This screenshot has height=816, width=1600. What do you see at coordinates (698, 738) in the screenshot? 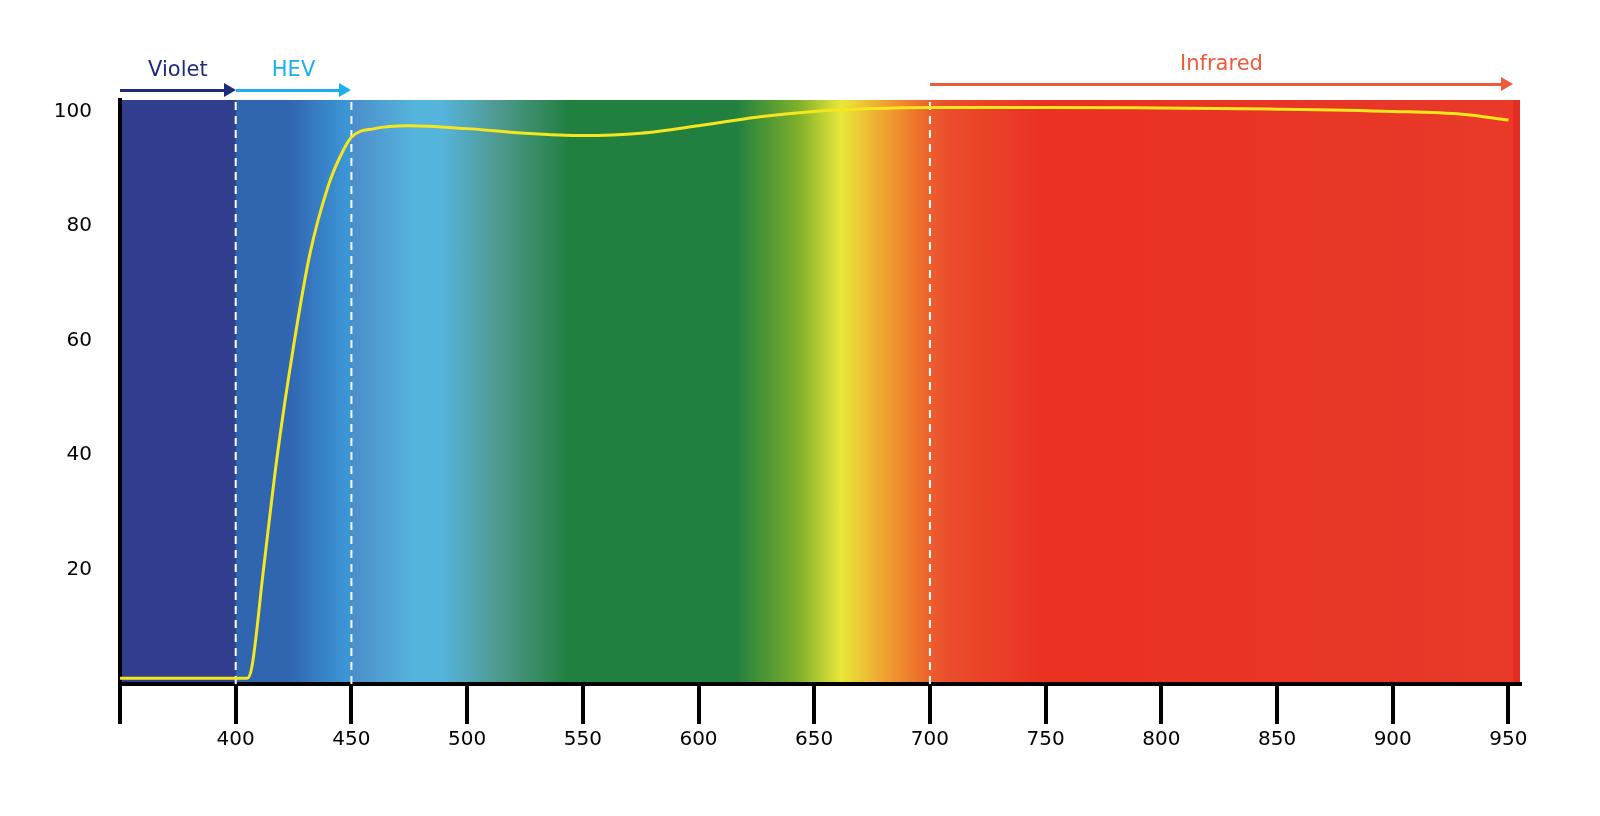
I see `x-tick-label: 600` at bounding box center [698, 738].